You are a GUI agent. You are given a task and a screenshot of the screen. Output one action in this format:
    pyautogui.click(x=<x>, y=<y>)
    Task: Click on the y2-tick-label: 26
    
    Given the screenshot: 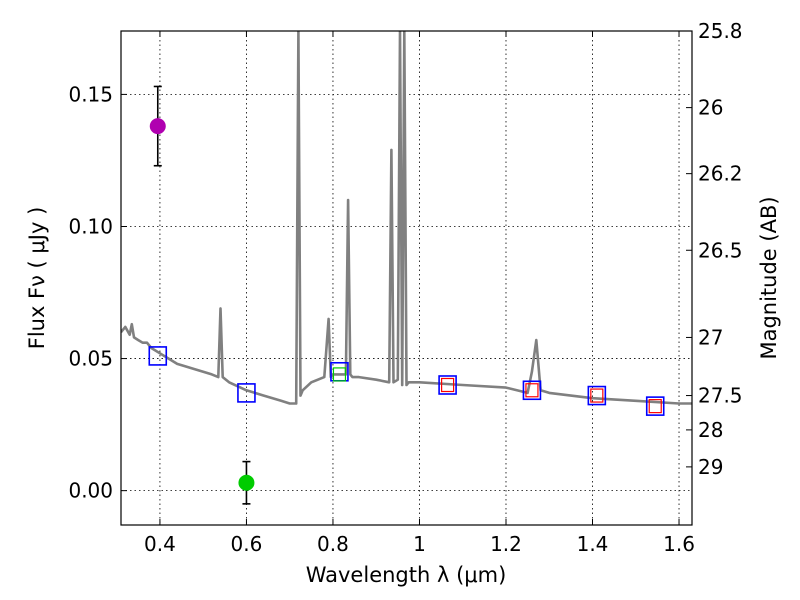 What is the action you would take?
    pyautogui.click(x=710, y=108)
    